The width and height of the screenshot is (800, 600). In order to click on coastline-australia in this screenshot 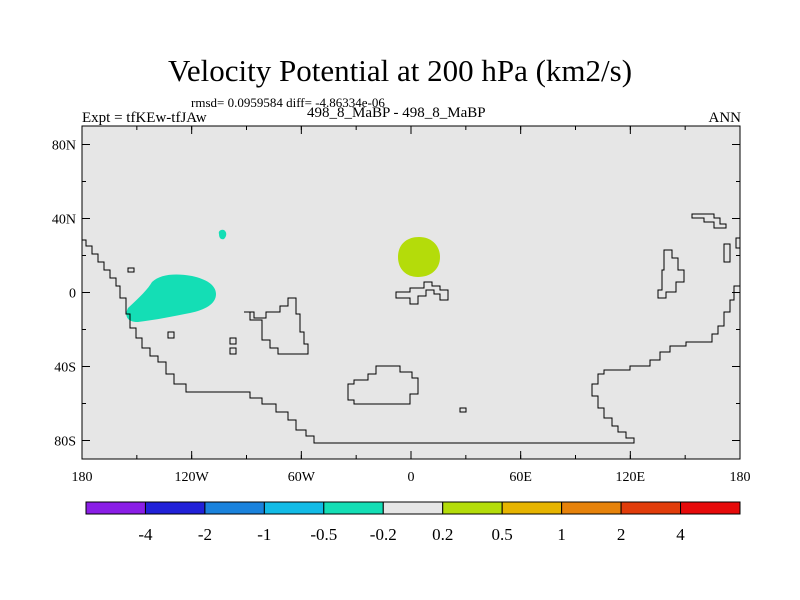, I will do `click(383, 385)`.